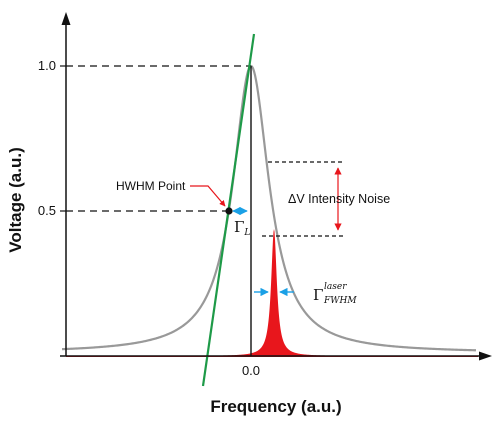 The width and height of the screenshot is (500, 430). I want to click on hwhm-pointer-line, so click(208, 196).